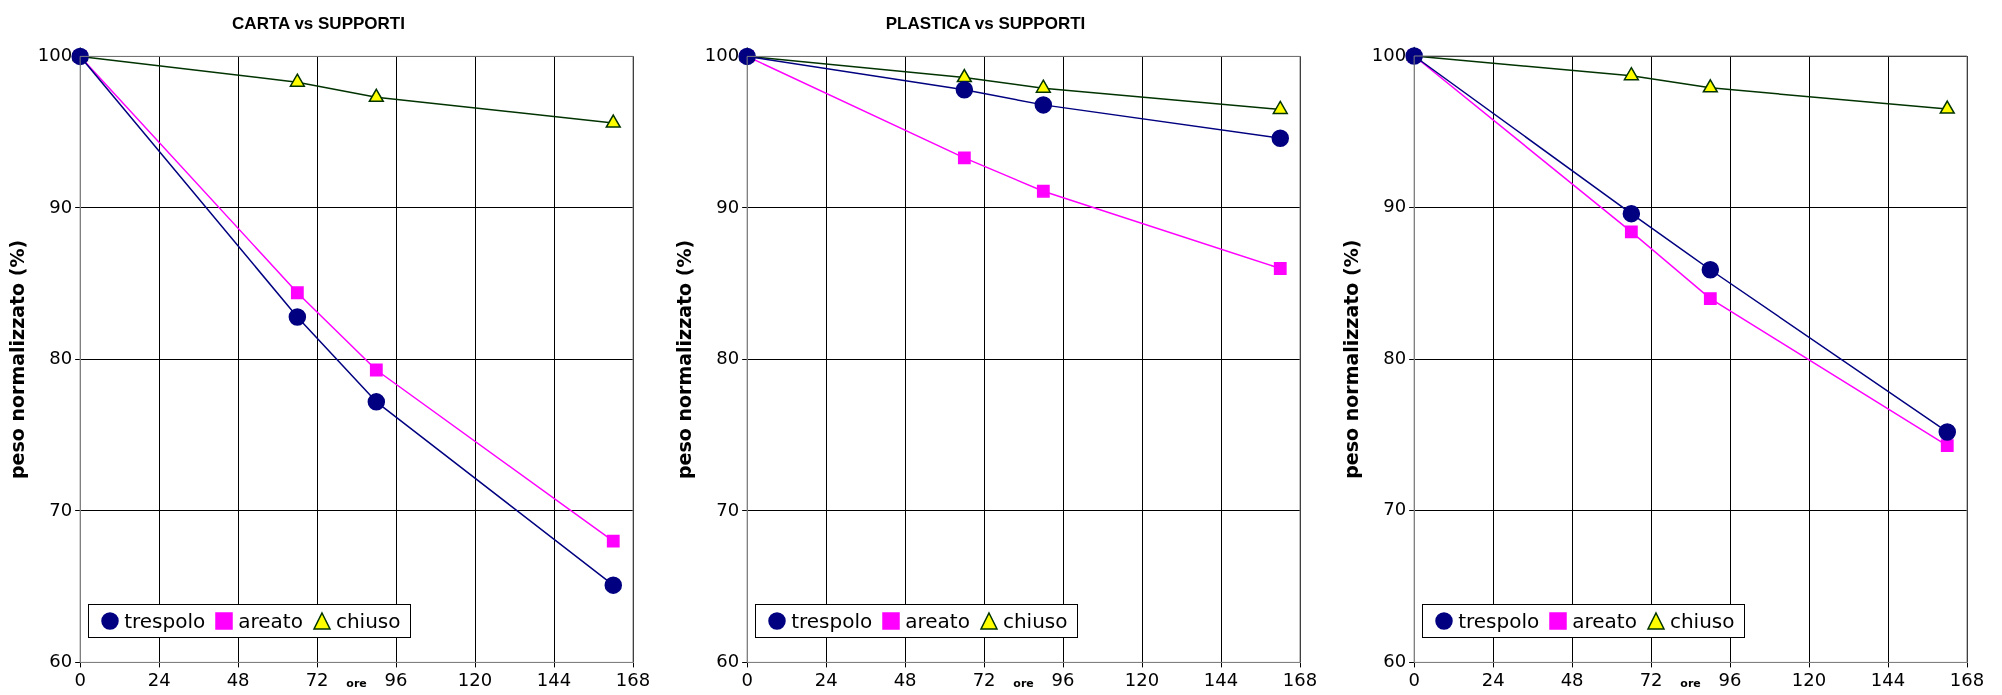 The height and width of the screenshot is (695, 2002). Describe the element at coordinates (985, 23) in the screenshot. I see `chart-title: PLASTICA vs SUPPORTI` at that location.